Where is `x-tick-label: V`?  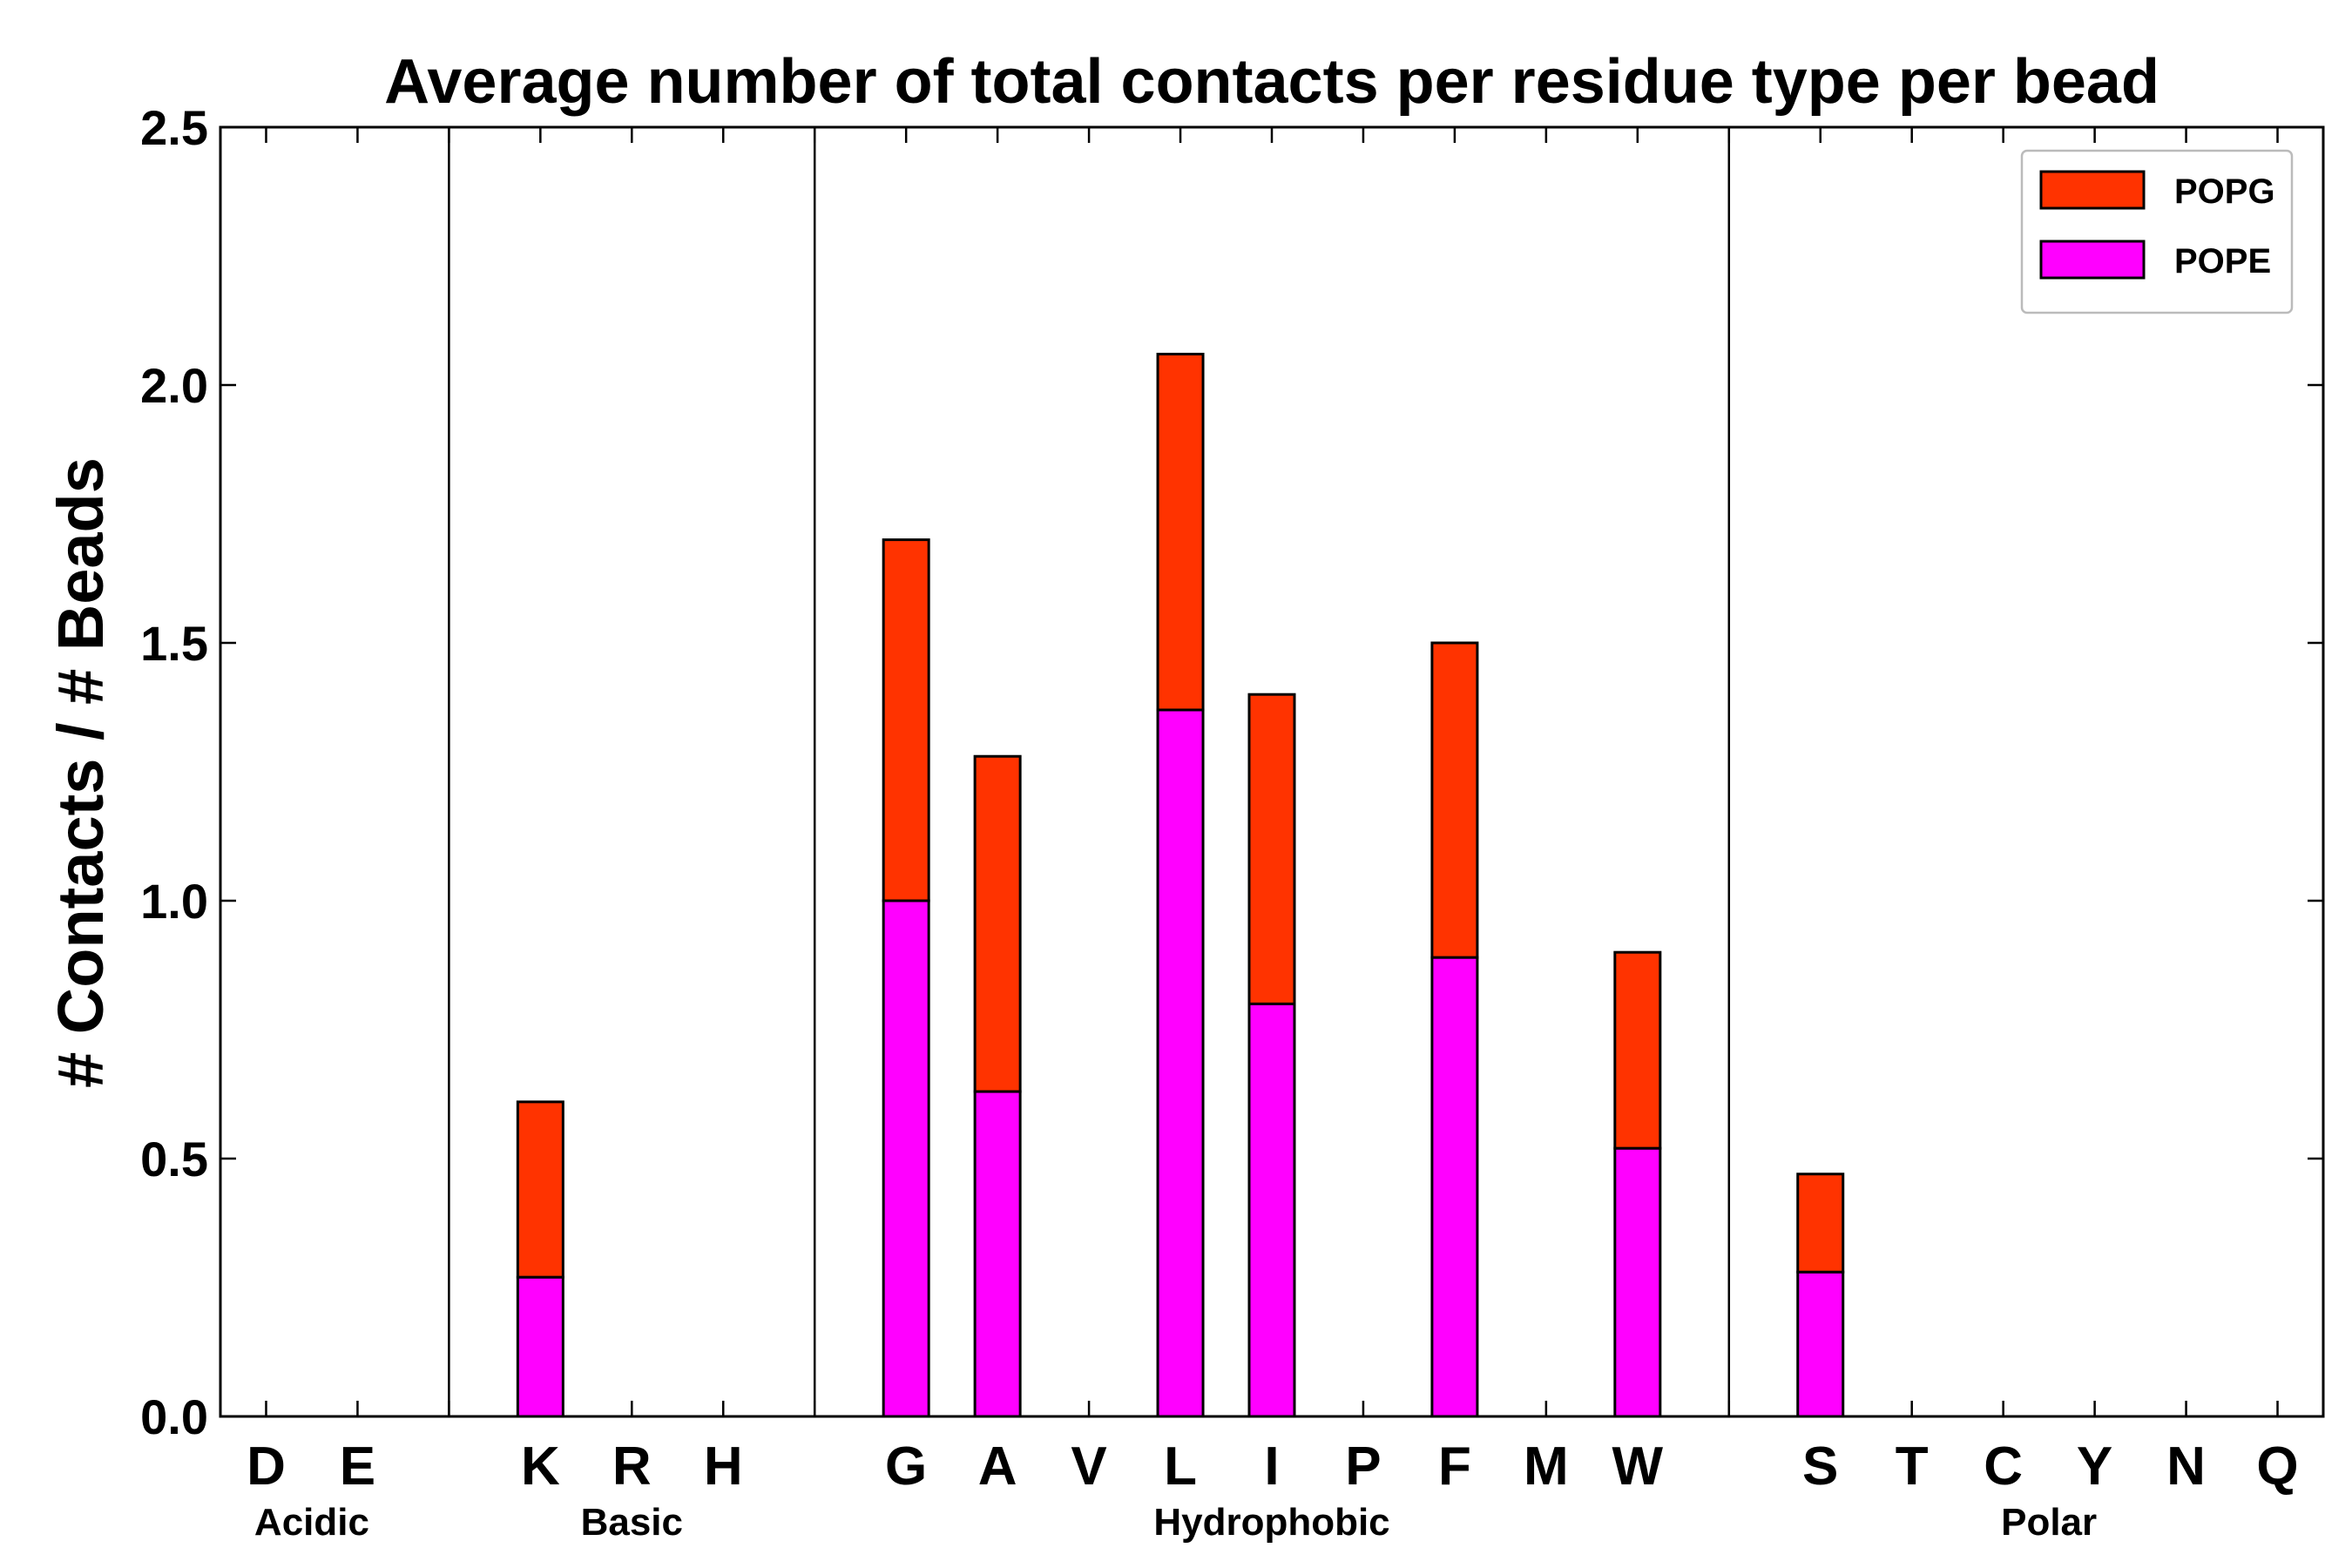 x-tick-label: V is located at coordinates (1088, 1467).